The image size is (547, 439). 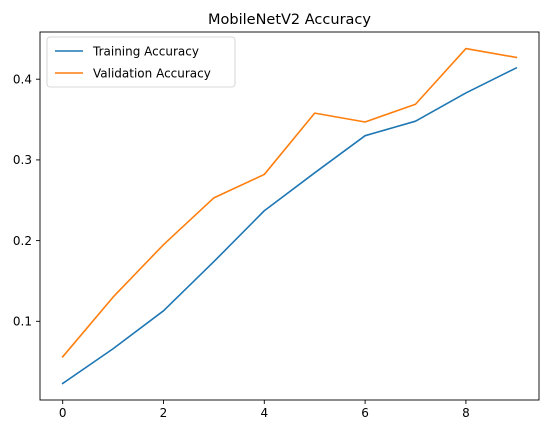 I want to click on x-tick-label: 4, so click(x=264, y=413).